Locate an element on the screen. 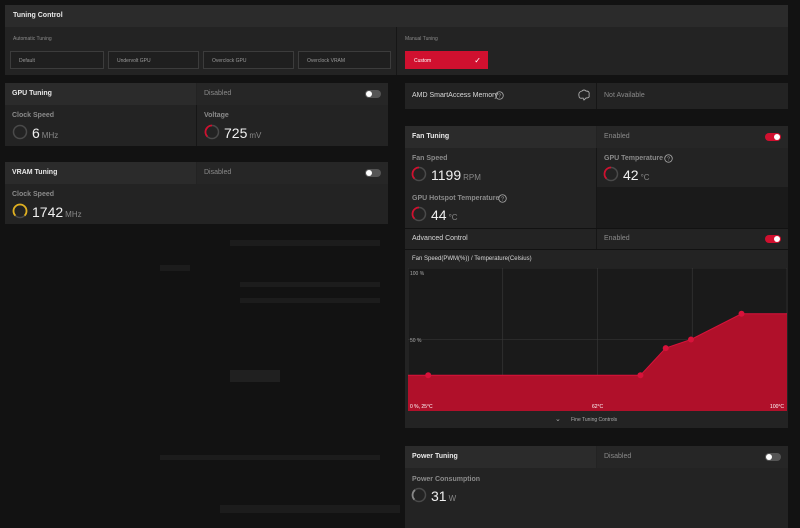  advanced-control-row is located at coordinates (596, 239).